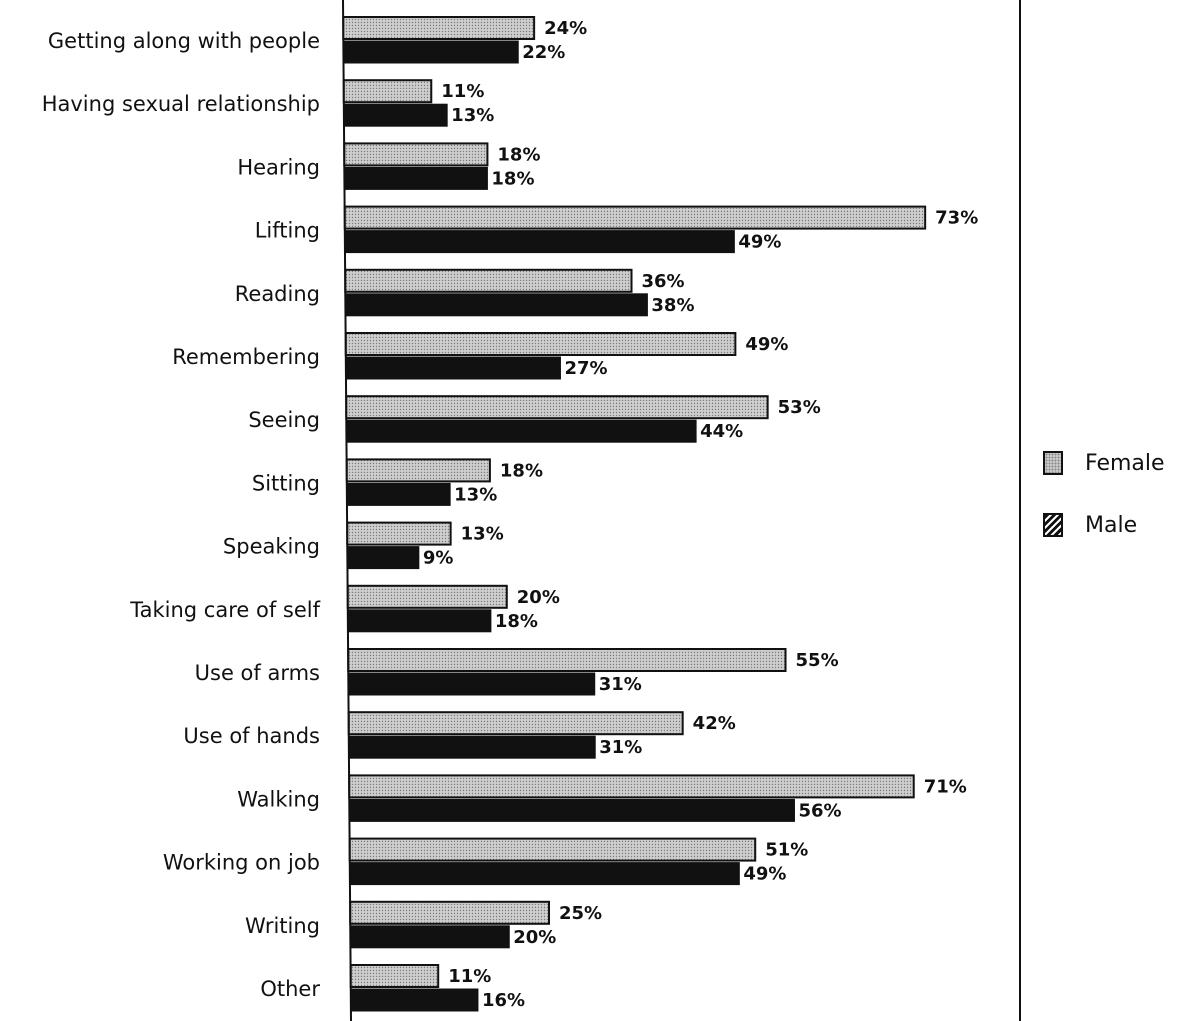 Image resolution: width=1182 pixels, height=1021 pixels. I want to click on legend: Female Male, so click(1104, 510).